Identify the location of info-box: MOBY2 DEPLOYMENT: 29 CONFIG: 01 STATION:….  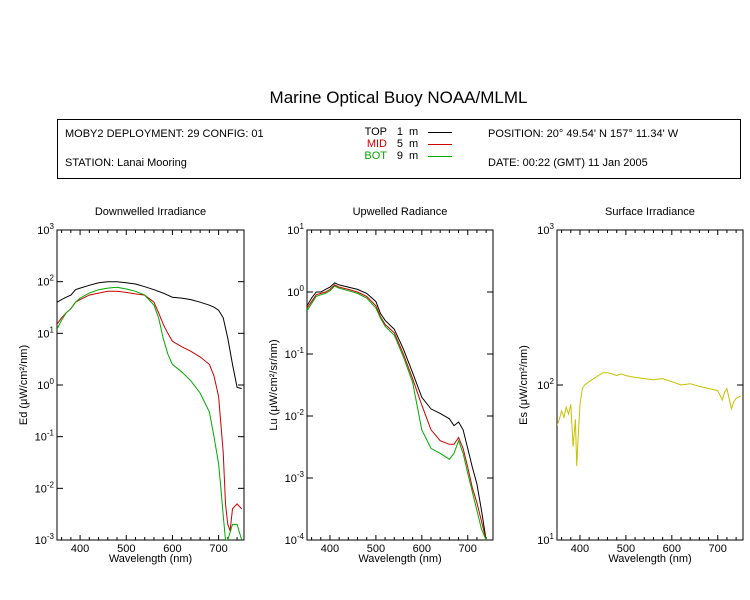
(399, 149).